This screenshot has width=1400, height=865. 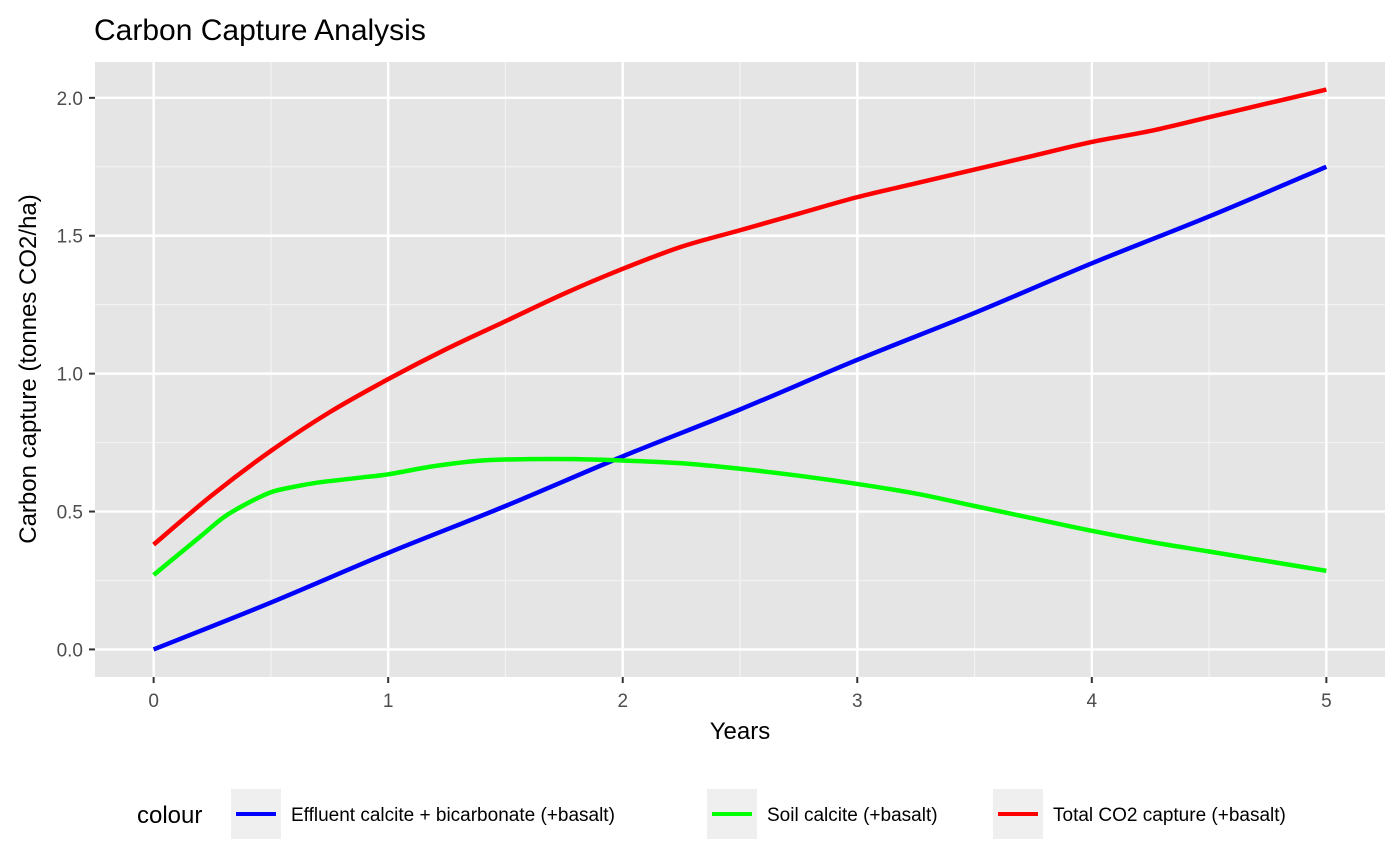 What do you see at coordinates (852, 815) in the screenshot?
I see `legend-label-soil: Soil calcite (+basalt)` at bounding box center [852, 815].